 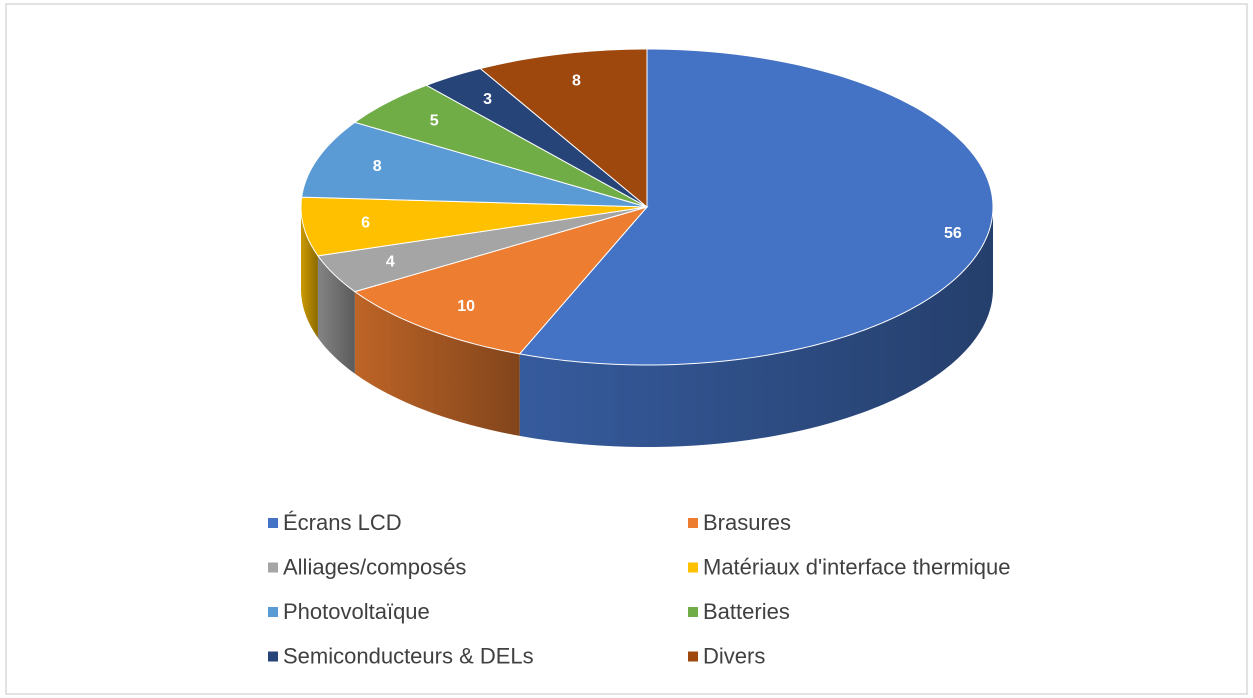 What do you see at coordinates (856, 566) in the screenshot?
I see `legend-label: Matériaux d'interface thermique` at bounding box center [856, 566].